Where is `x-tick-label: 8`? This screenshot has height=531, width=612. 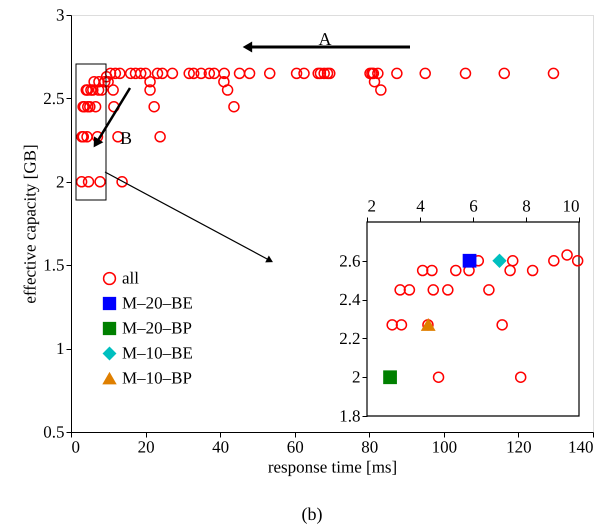 x-tick-label: 8 is located at coordinates (526, 206).